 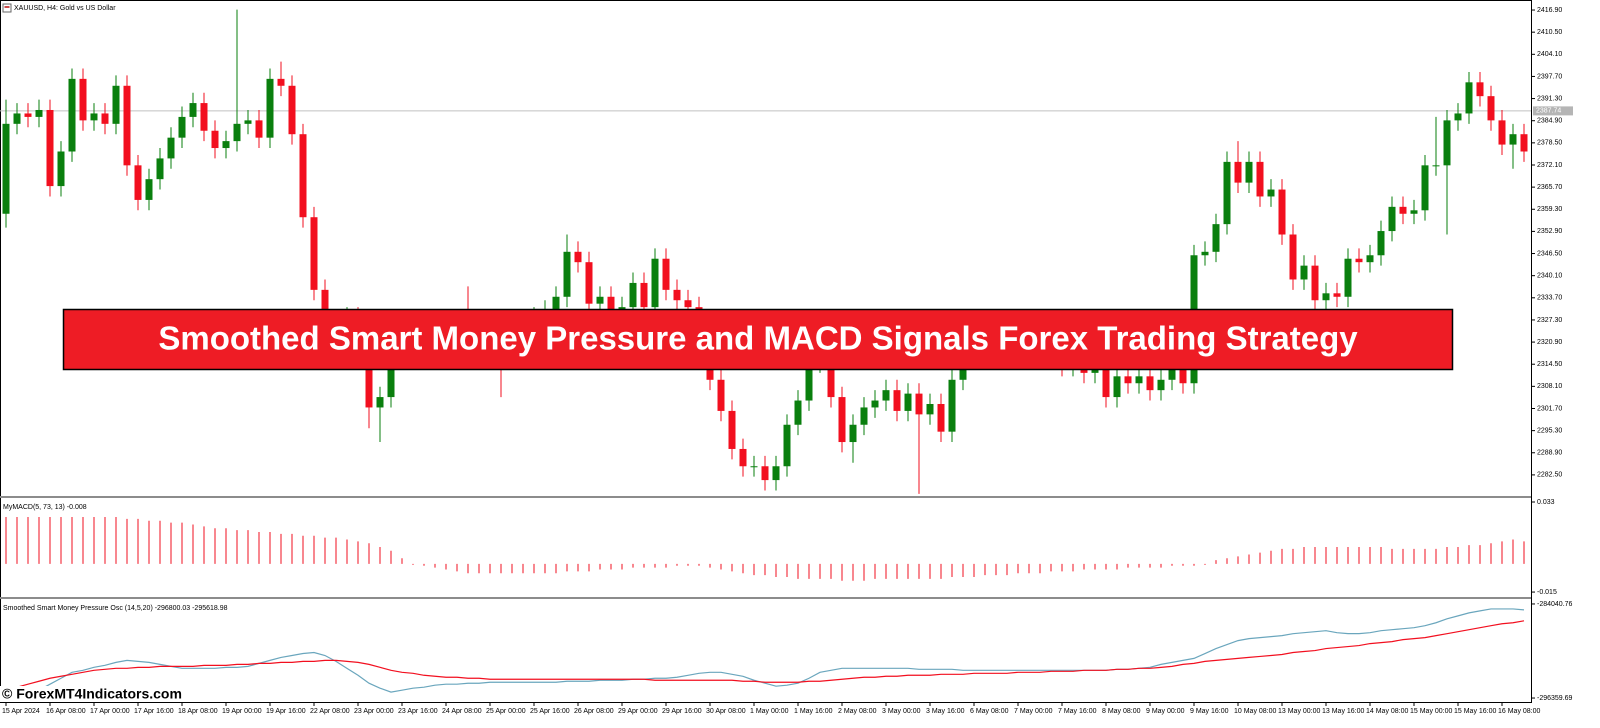 What do you see at coordinates (242, 711) in the screenshot?
I see `x-tick-label: 19 Apr 00:00` at bounding box center [242, 711].